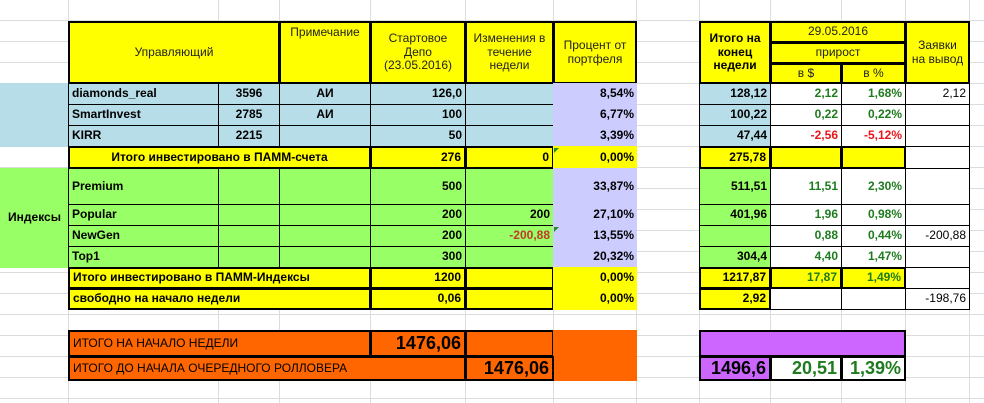 Image resolution: width=984 pixels, height=403 pixels. What do you see at coordinates (735, 52) in the screenshot?
I see `header-end-total: Итого на конец недели` at bounding box center [735, 52].